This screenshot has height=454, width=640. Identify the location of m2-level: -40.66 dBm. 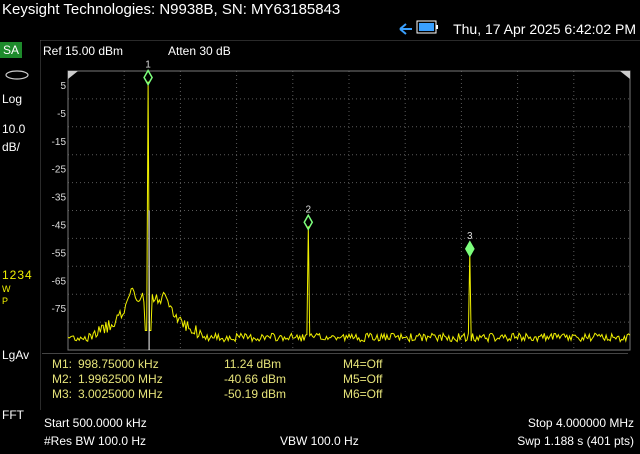
(255, 379).